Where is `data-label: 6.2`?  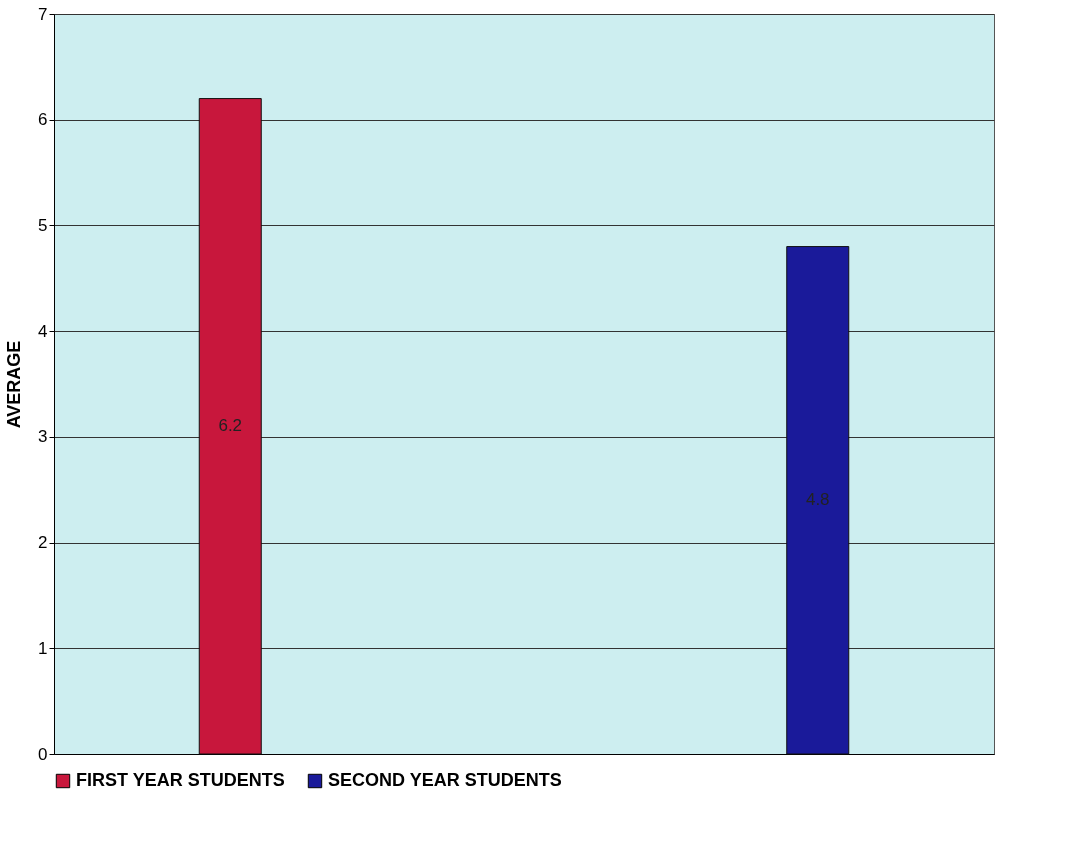
data-label: 6.2 is located at coordinates (230, 426).